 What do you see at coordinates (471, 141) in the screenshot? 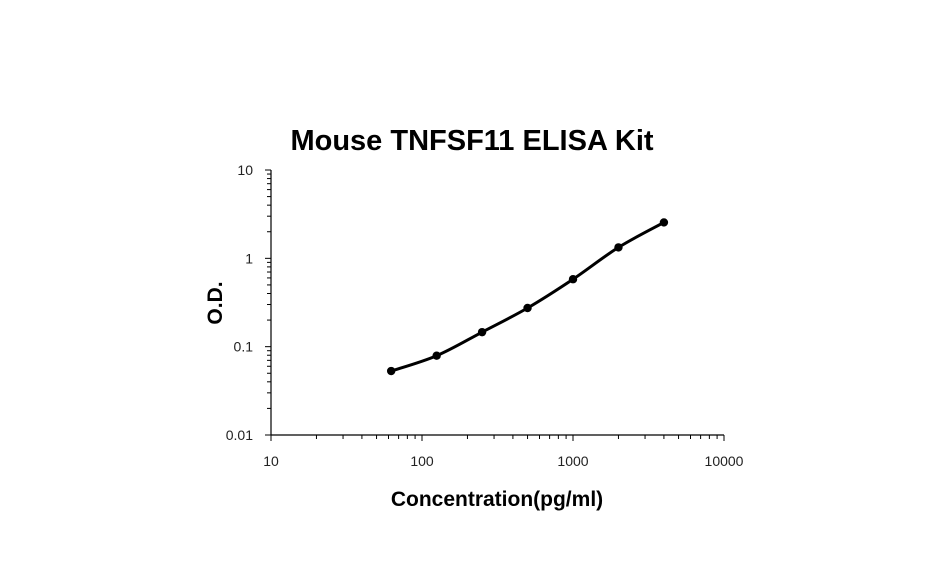
I see `chart-title: Mouse TNFSF11 ELISA Kit` at bounding box center [471, 141].